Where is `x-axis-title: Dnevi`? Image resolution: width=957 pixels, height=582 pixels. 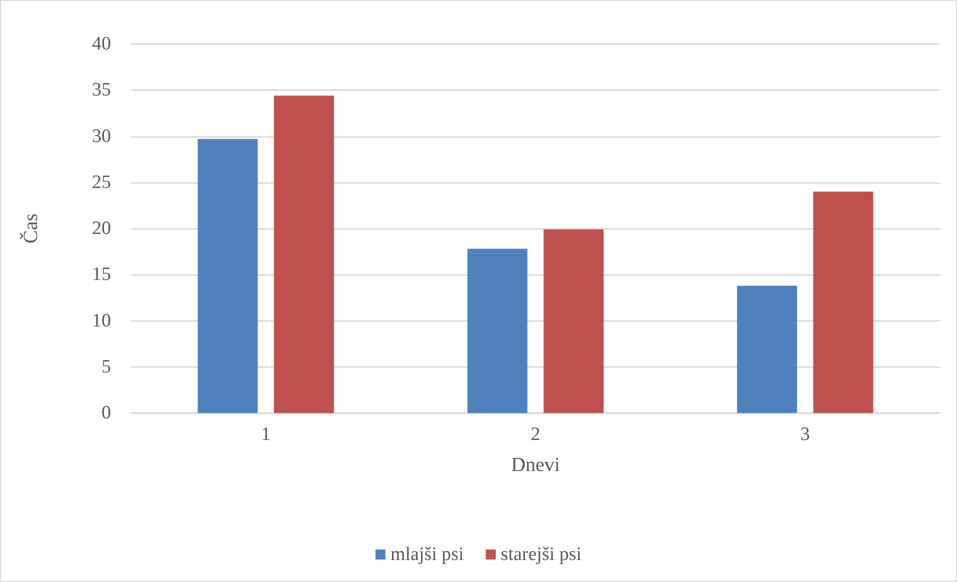
x-axis-title: Dnevi is located at coordinates (535, 465).